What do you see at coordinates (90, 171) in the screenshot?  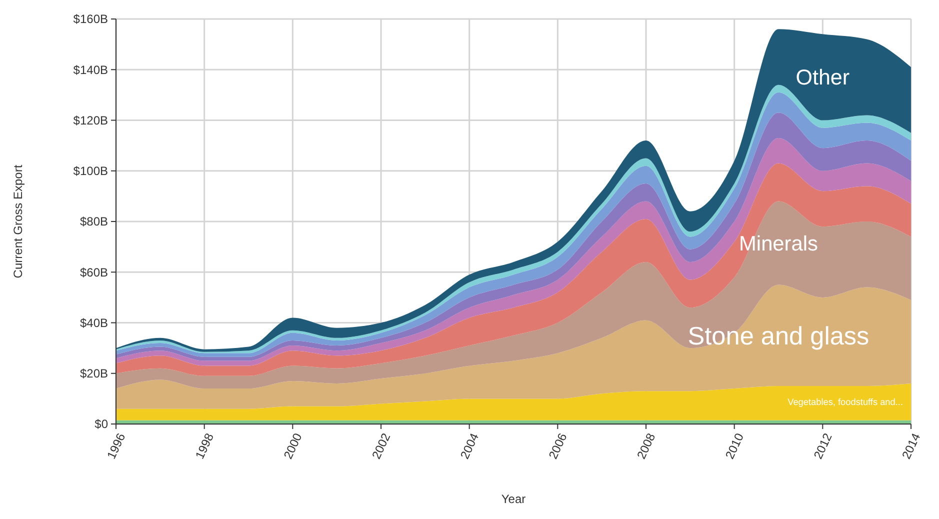 I see `y-tick-label: $100B` at bounding box center [90, 171].